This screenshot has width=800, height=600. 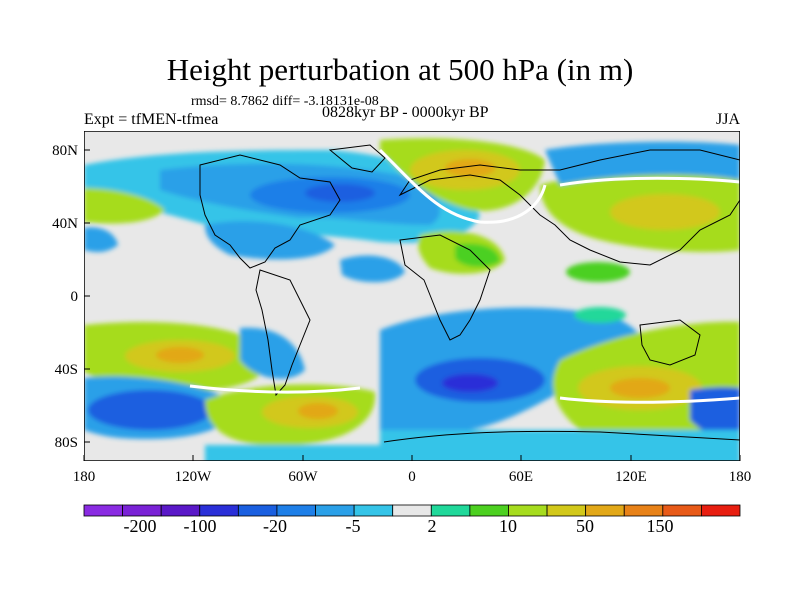 What do you see at coordinates (521, 477) in the screenshot?
I see `x-tick-label: 60E` at bounding box center [521, 477].